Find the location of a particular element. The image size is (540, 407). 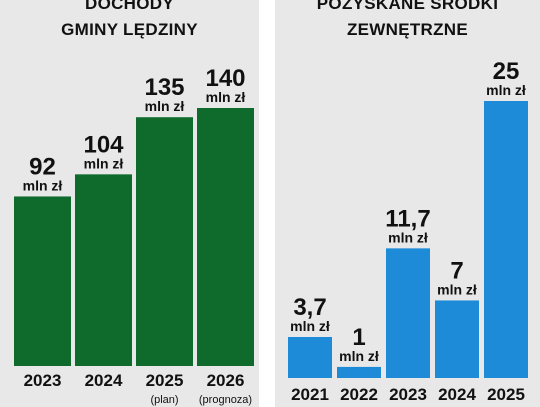

unit-label-2026: mln zł is located at coordinates (226, 97).